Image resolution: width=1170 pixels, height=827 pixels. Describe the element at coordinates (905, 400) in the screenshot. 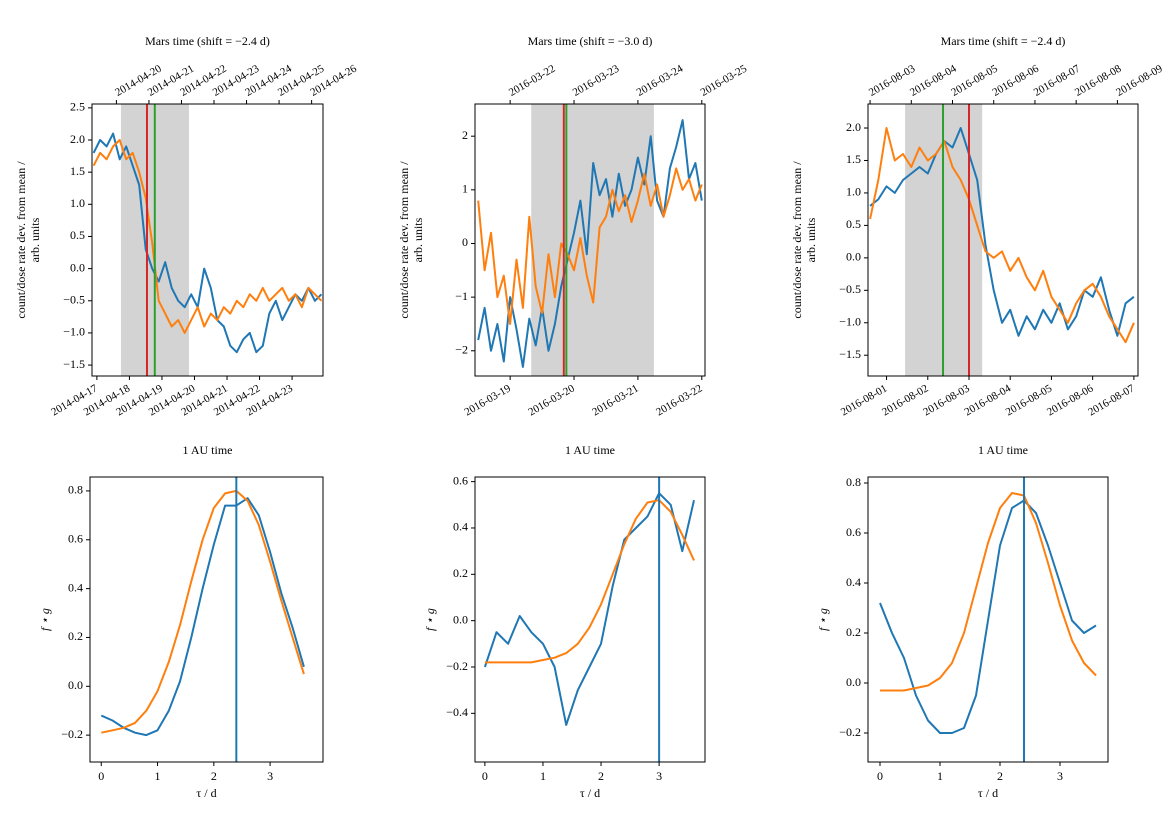

I see `x-tick-label: 2016-08-02` at that location.